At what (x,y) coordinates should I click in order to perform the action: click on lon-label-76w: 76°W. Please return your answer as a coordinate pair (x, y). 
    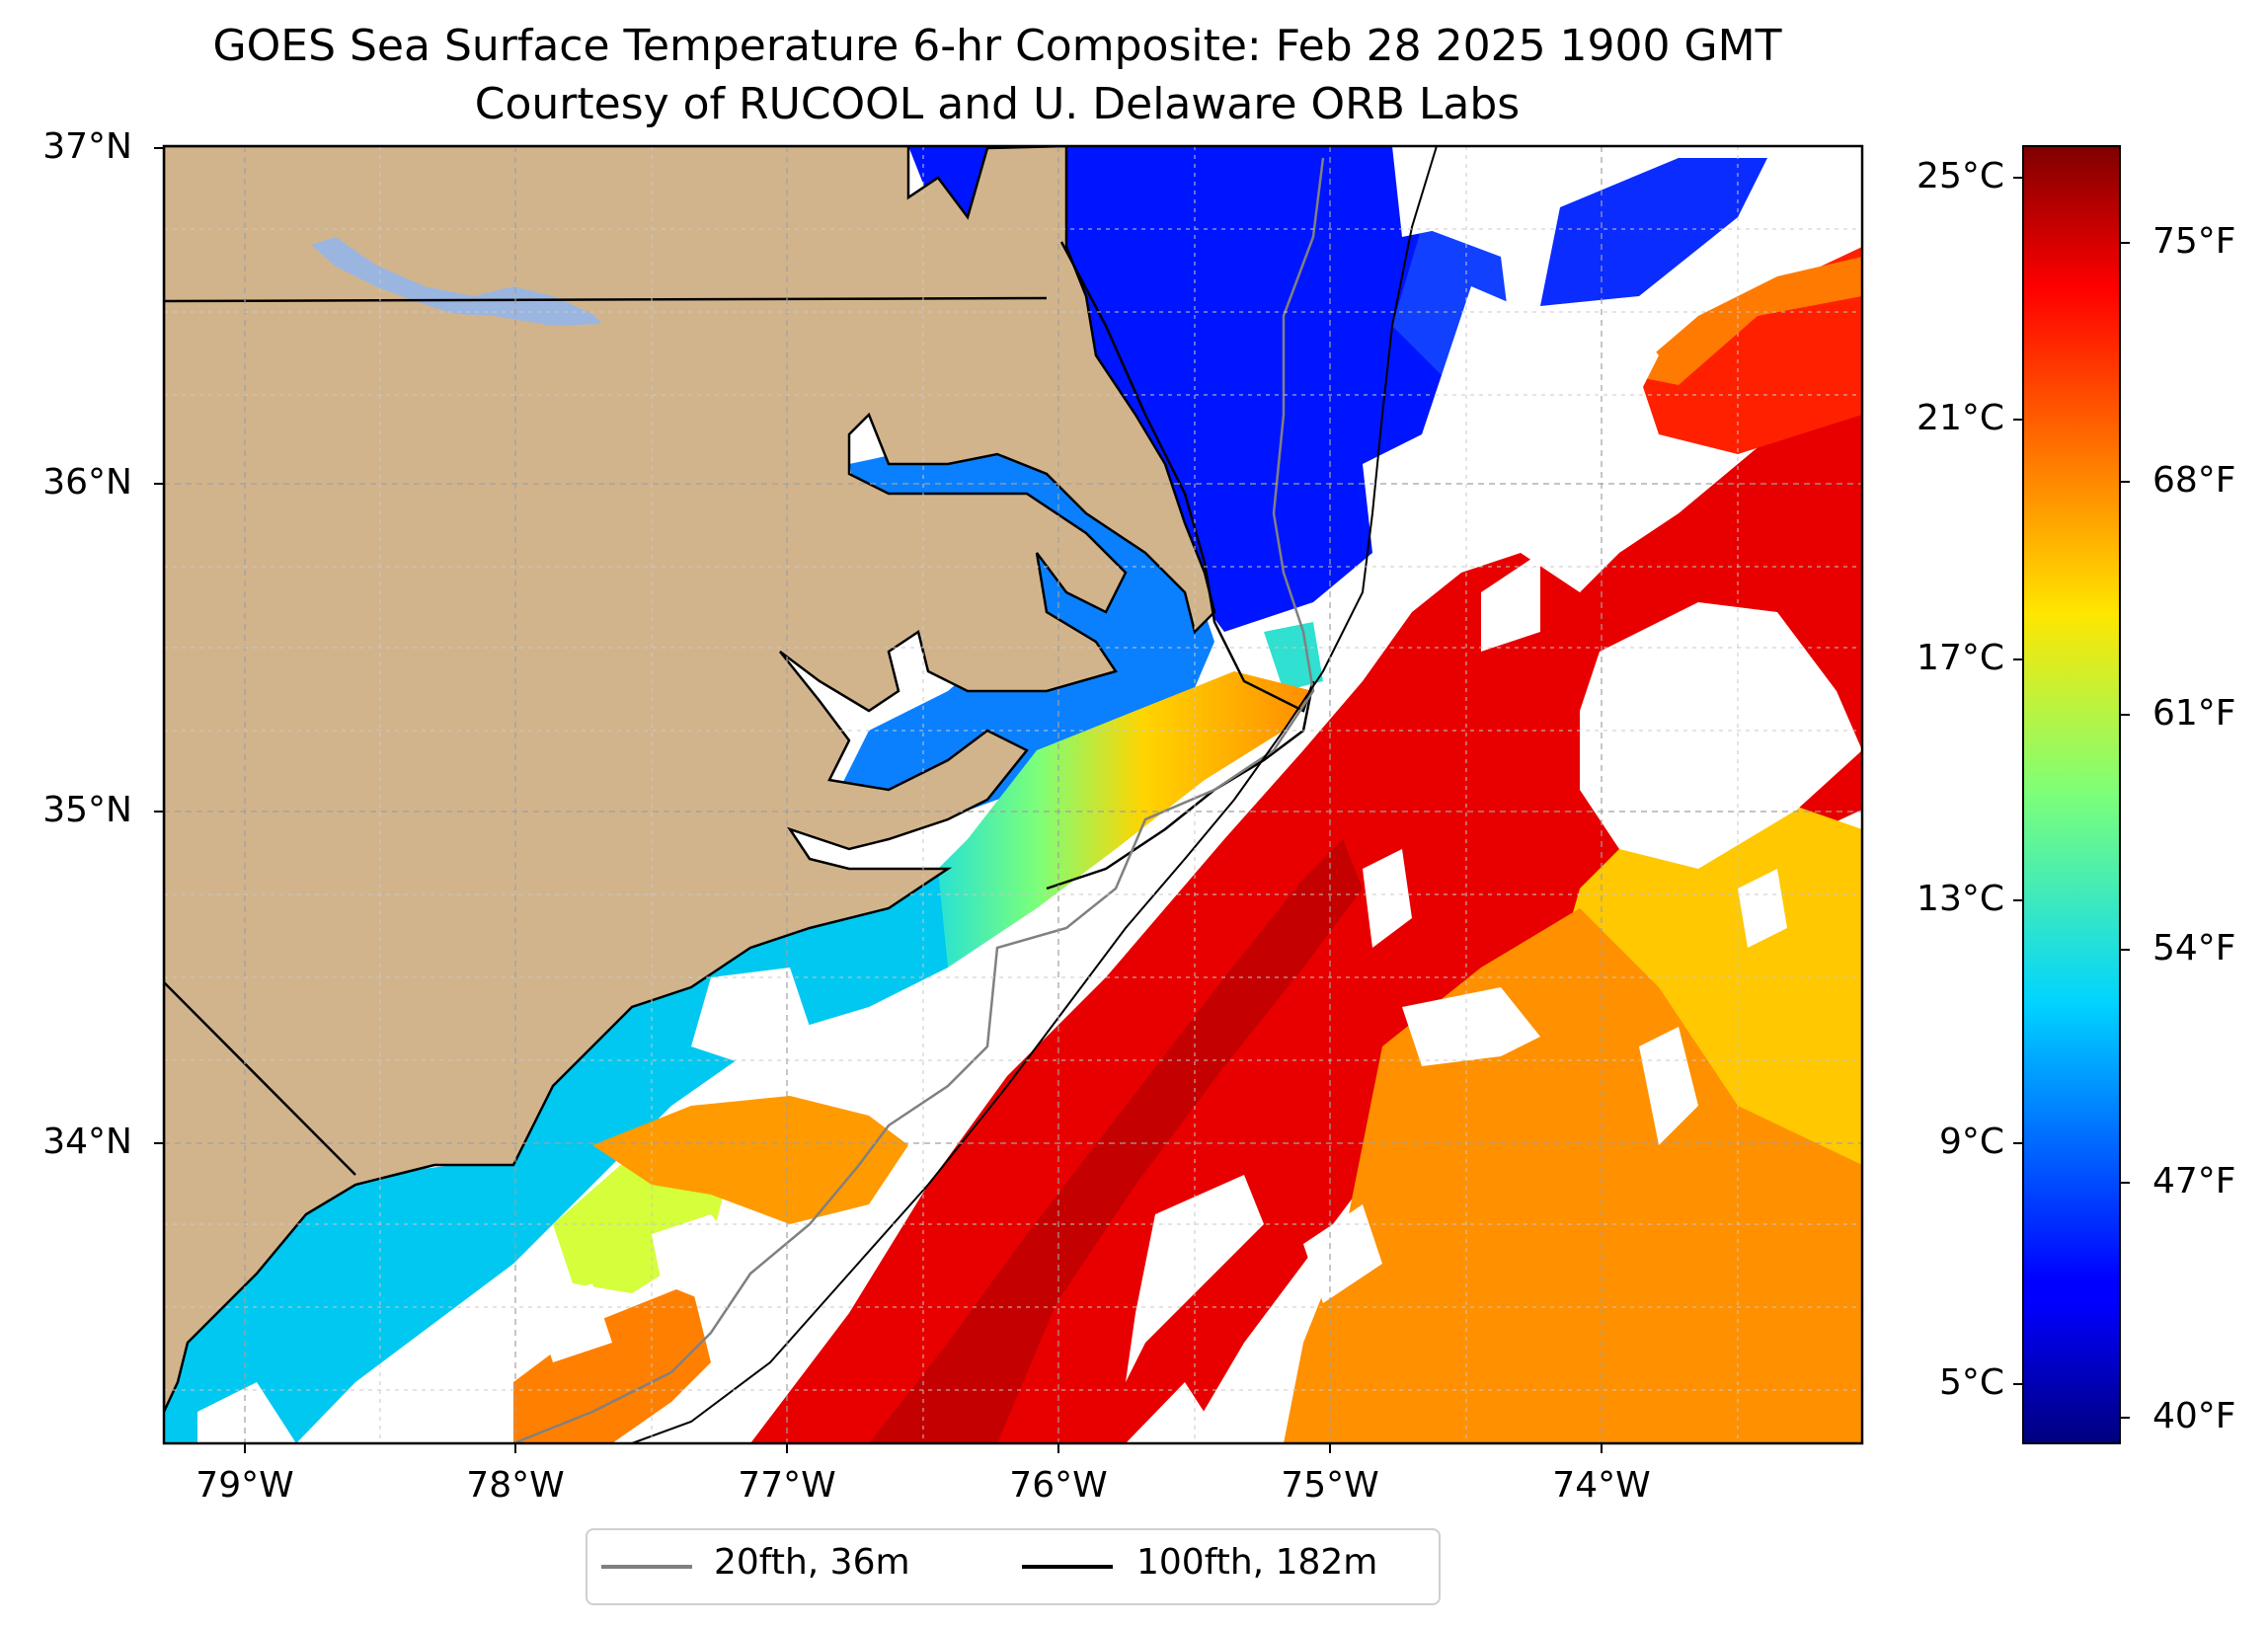
    Looking at the image, I should click on (1058, 1485).